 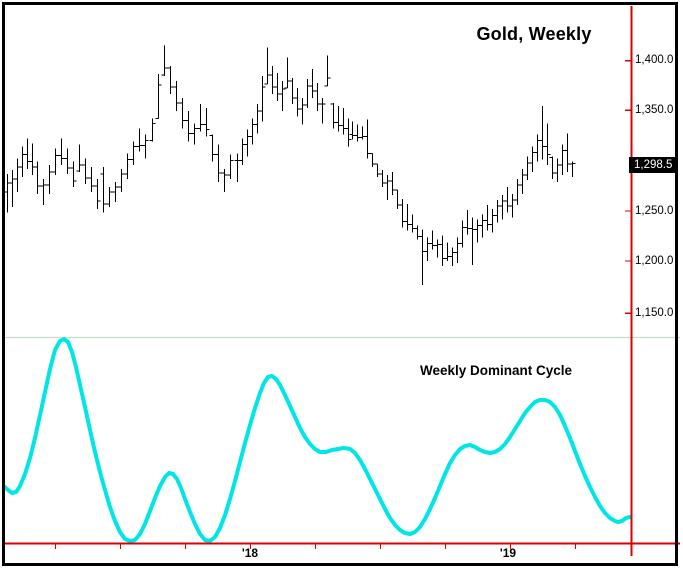 What do you see at coordinates (496, 370) in the screenshot?
I see `cycle-panel-title: Weekly Dominant Cycle` at bounding box center [496, 370].